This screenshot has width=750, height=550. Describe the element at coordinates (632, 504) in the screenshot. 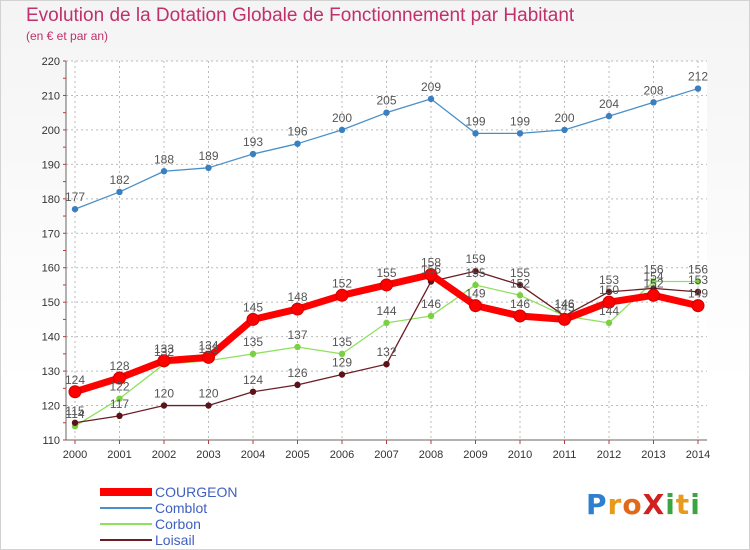

I see `logo-letter: o` at that location.